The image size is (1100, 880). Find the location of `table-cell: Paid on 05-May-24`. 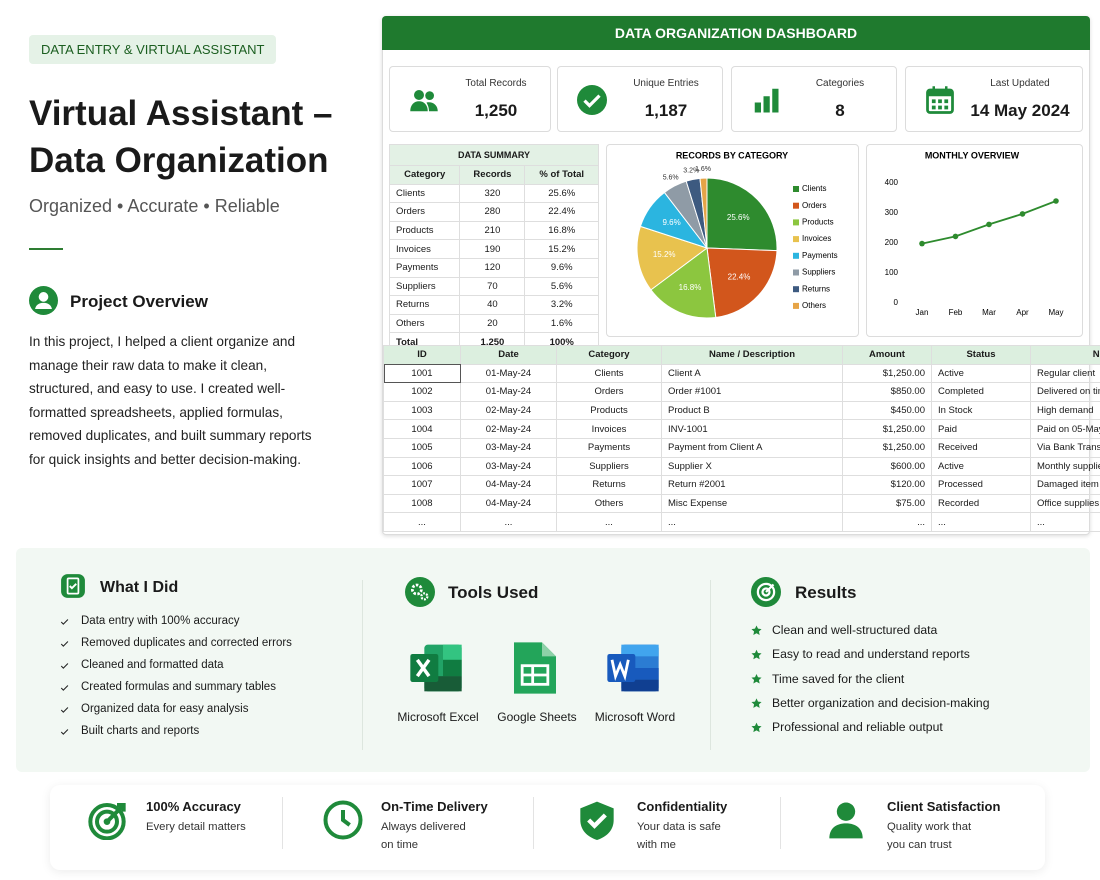

table-cell: Paid on 05-May-24 is located at coordinates (1065, 429).